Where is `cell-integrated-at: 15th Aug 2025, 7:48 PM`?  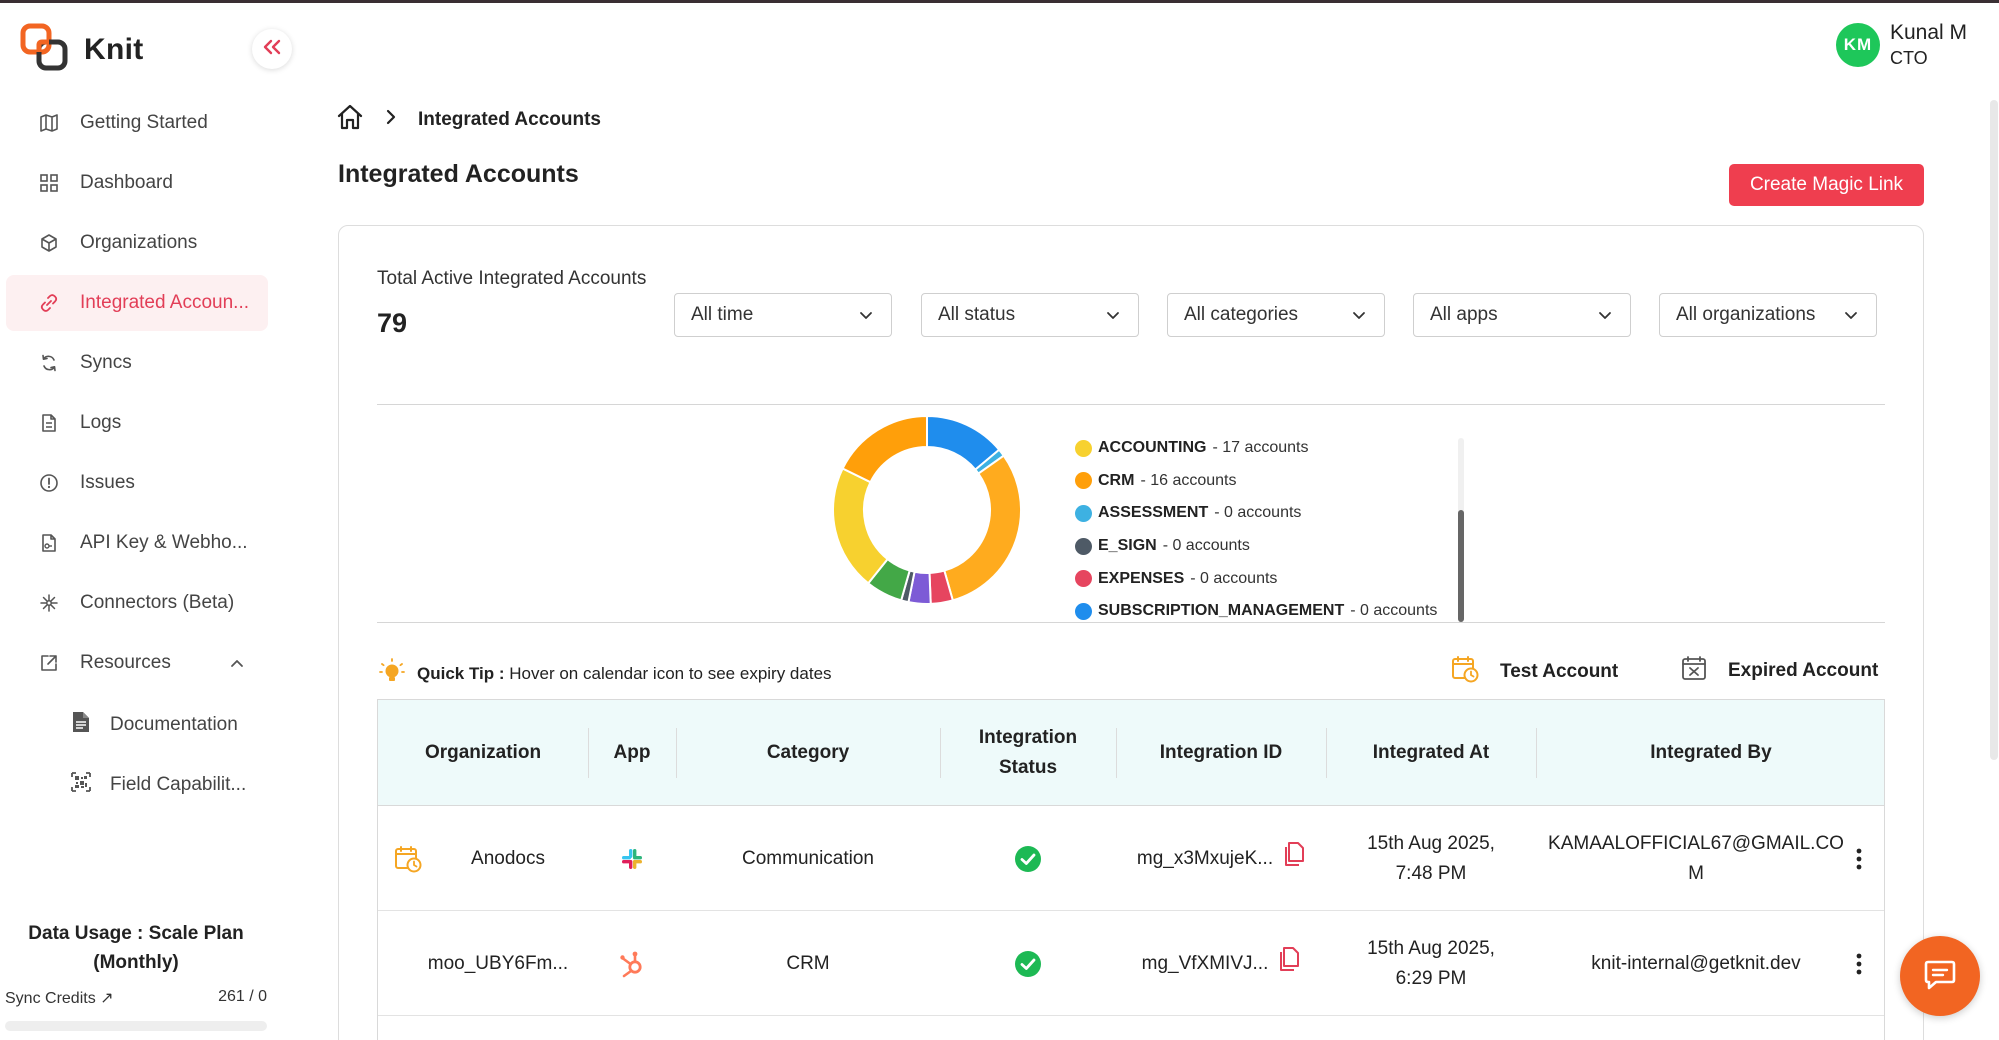
cell-integrated-at: 15th Aug 2025, 7:48 PM is located at coordinates (1431, 858).